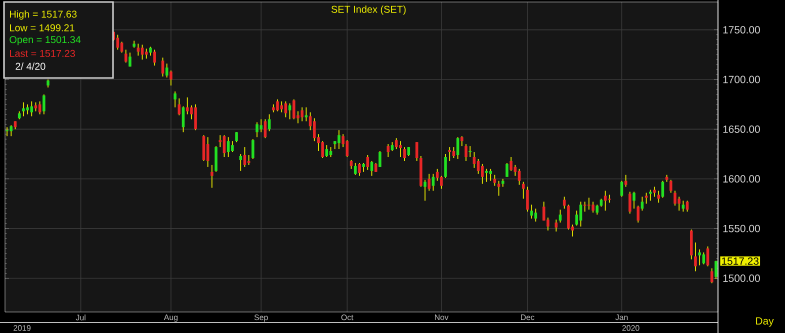  Describe the element at coordinates (43, 15) in the screenshot. I see `annotation: High = 1517.63` at that location.